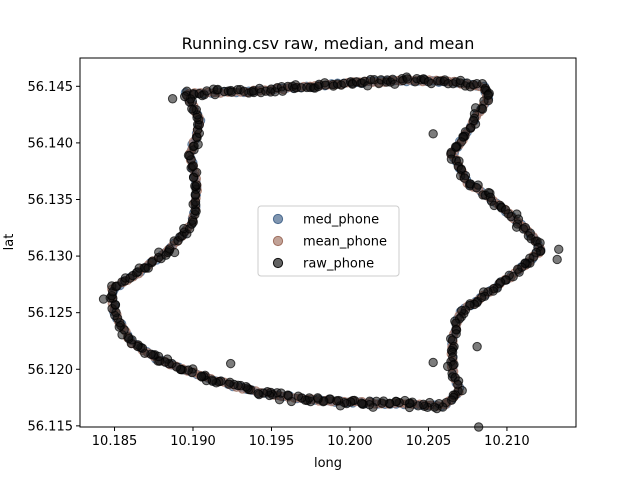  Describe the element at coordinates (51, 313) in the screenshot. I see `y-tick-label: 56.125` at that location.